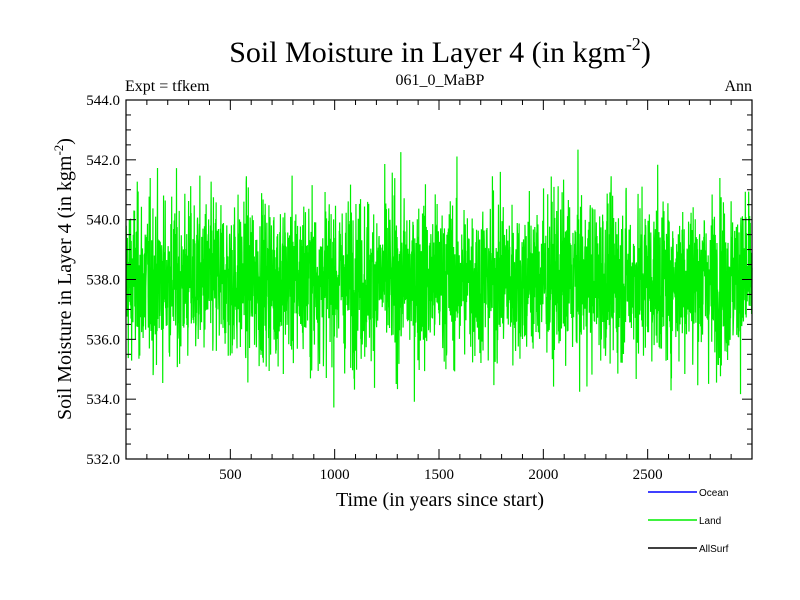  What do you see at coordinates (103, 161) in the screenshot?
I see `y-tick-label: 542.0` at bounding box center [103, 161].